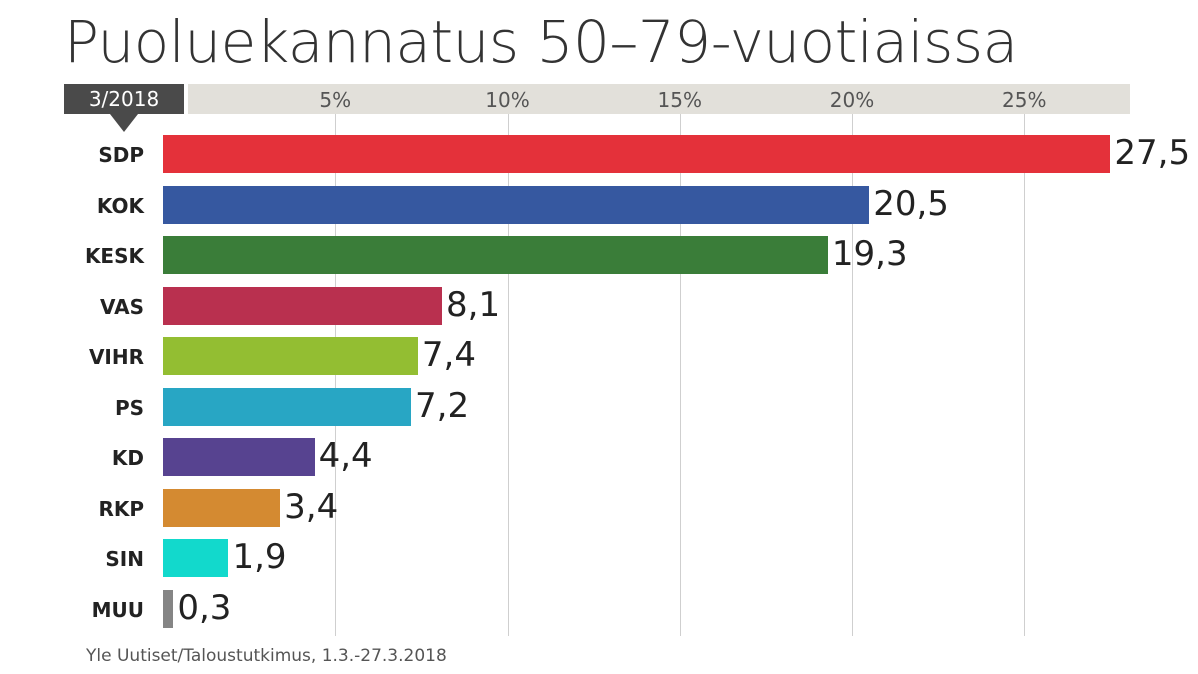 This screenshot has height=674, width=1198. What do you see at coordinates (1024, 100) in the screenshot?
I see `x-tick-label: 25%` at bounding box center [1024, 100].